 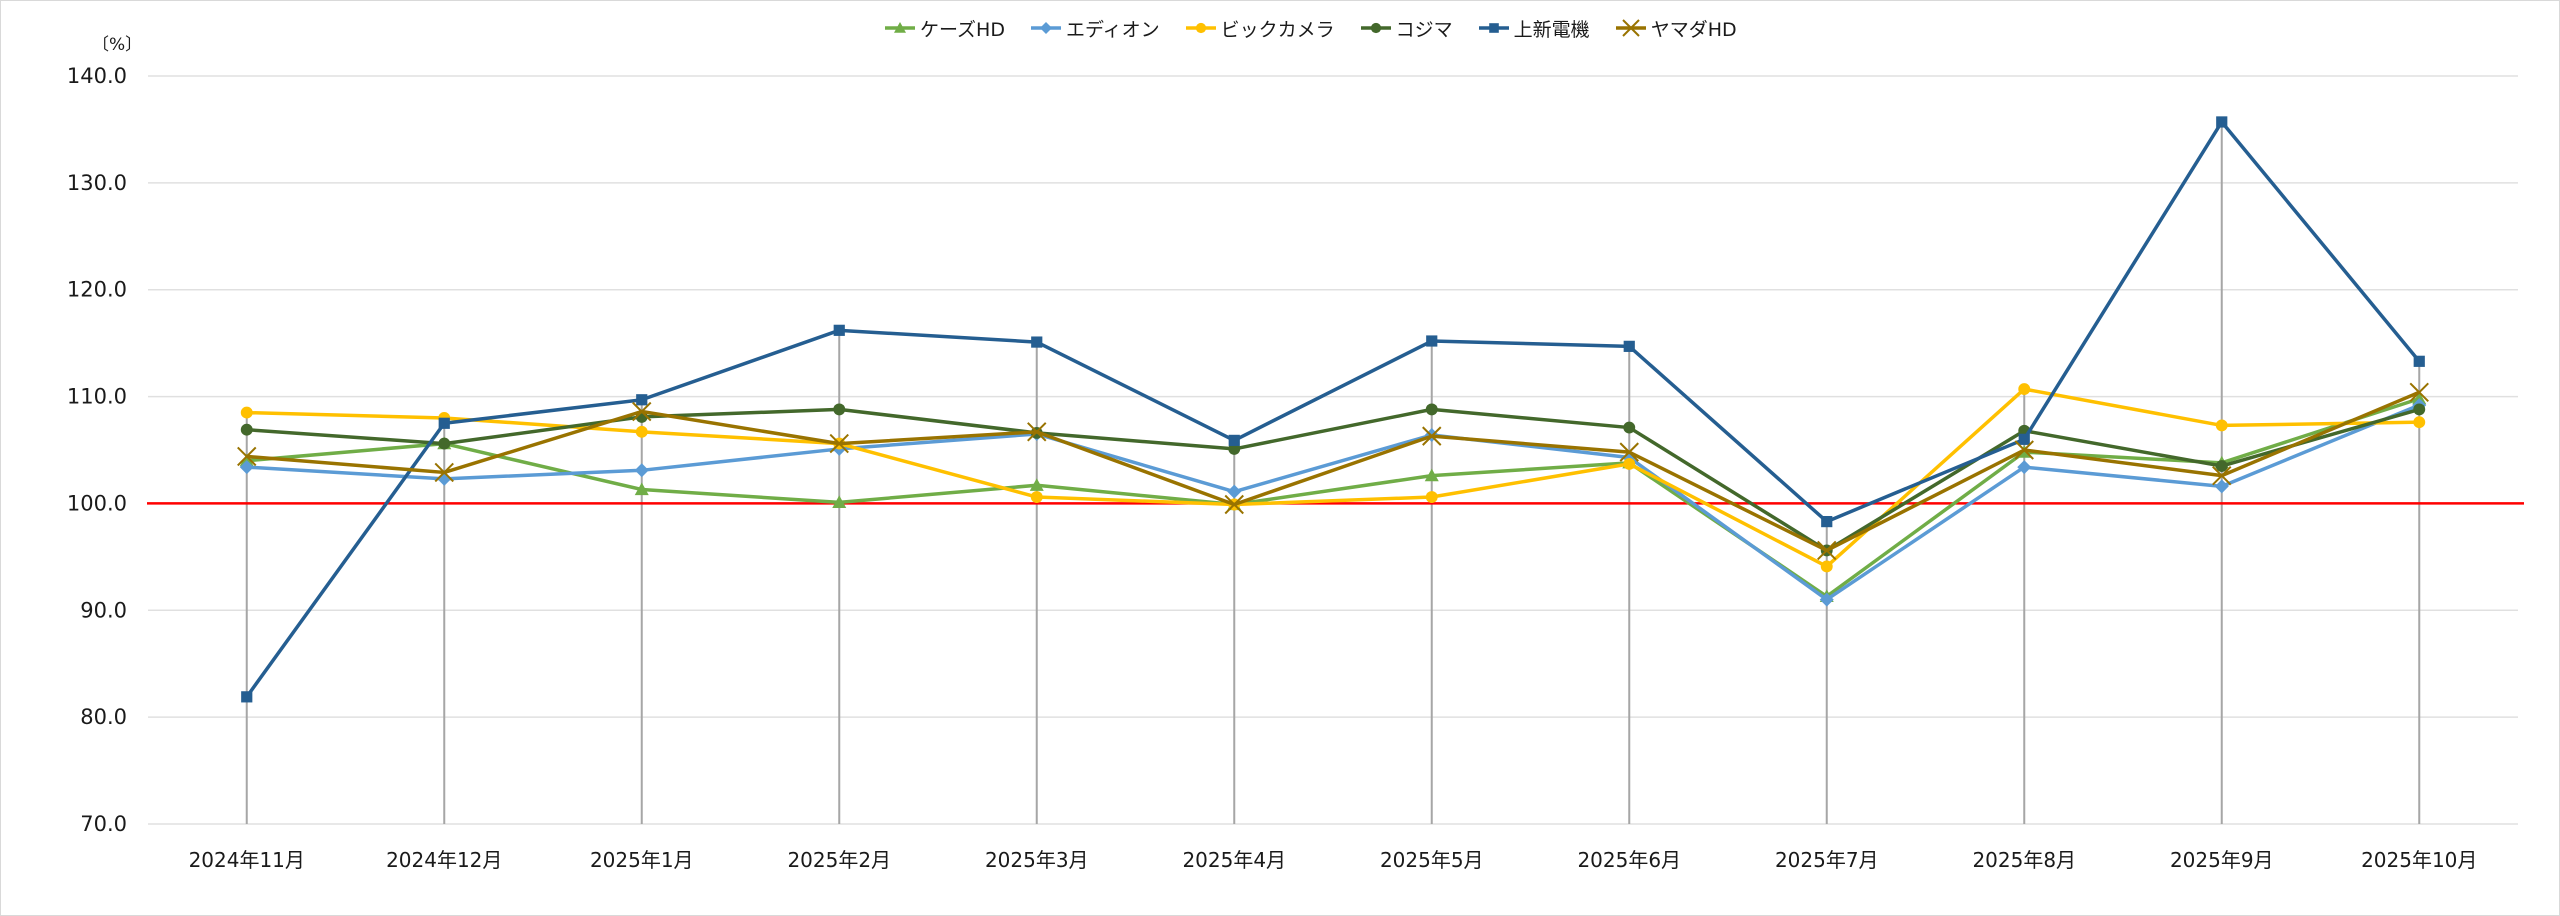 I want to click on chart-legend: ケーズHD エディオン ビックカメラ コジマ 上新電機 ヤマダHD, so click(x=1310, y=28).